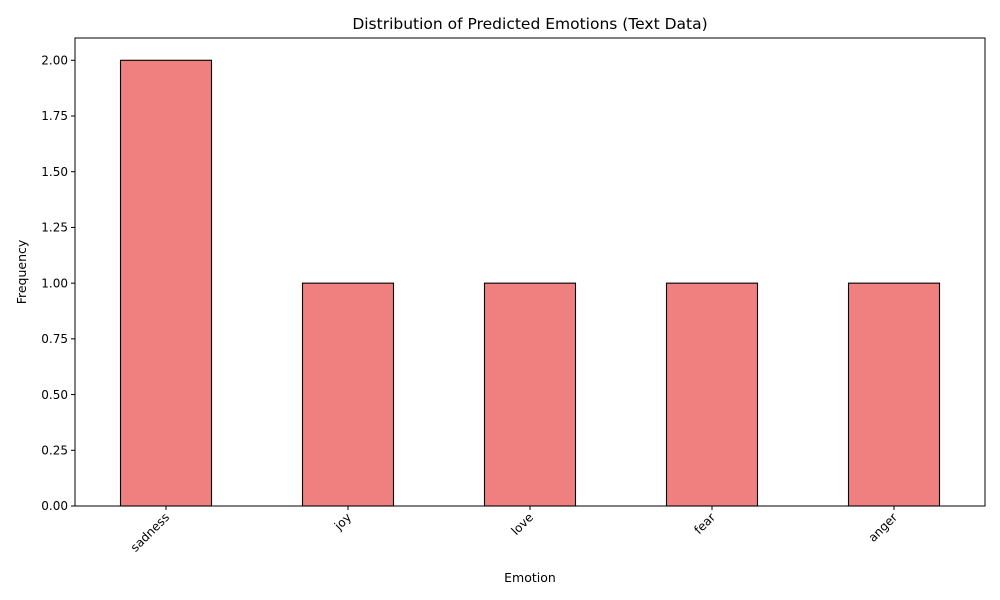 Image resolution: width=1000 pixels, height=600 pixels. Describe the element at coordinates (704, 523) in the screenshot. I see `x-tick-label-fear: fear` at that location.